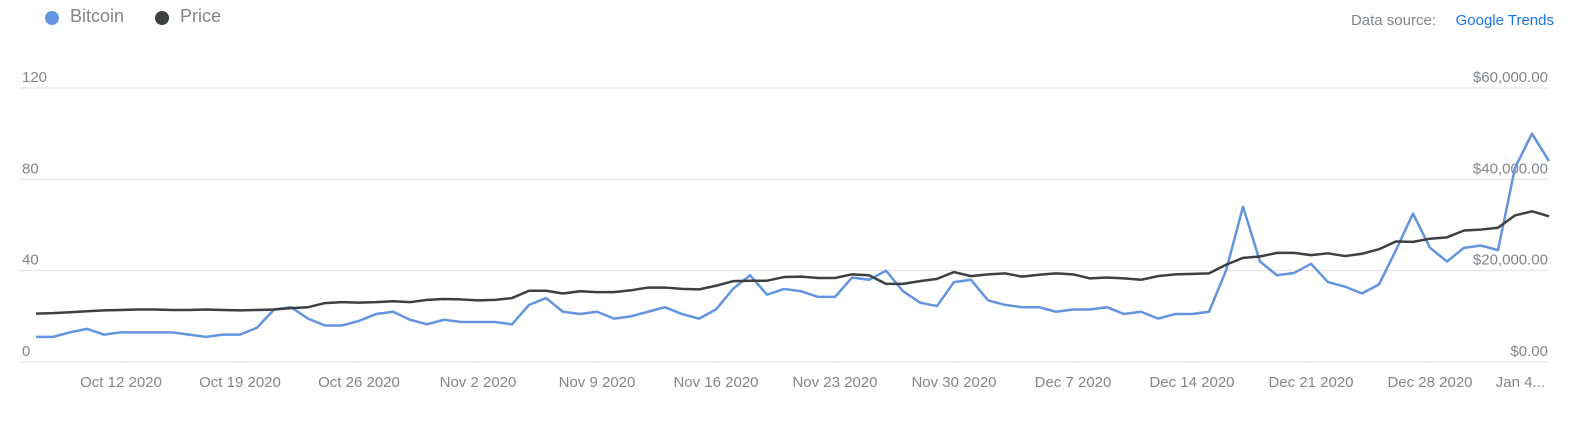  What do you see at coordinates (1510, 77) in the screenshot?
I see `y2-tick-label: $60,000.00` at bounding box center [1510, 77].